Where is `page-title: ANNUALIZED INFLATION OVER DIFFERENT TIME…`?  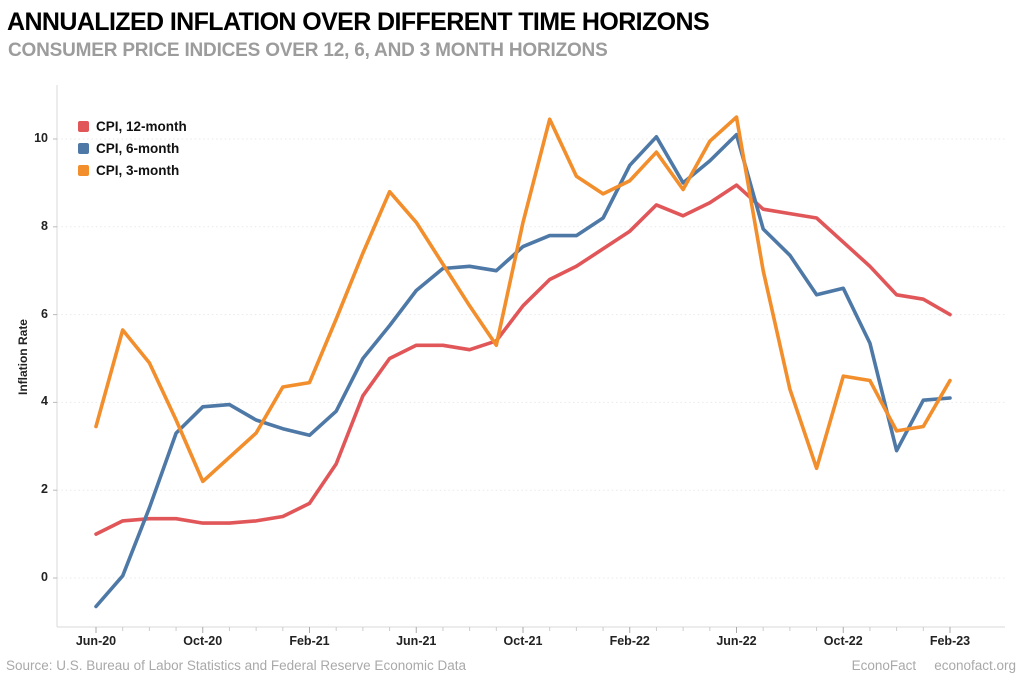 page-title: ANNUALIZED INFLATION OVER DIFFERENT TIME… is located at coordinates (358, 22).